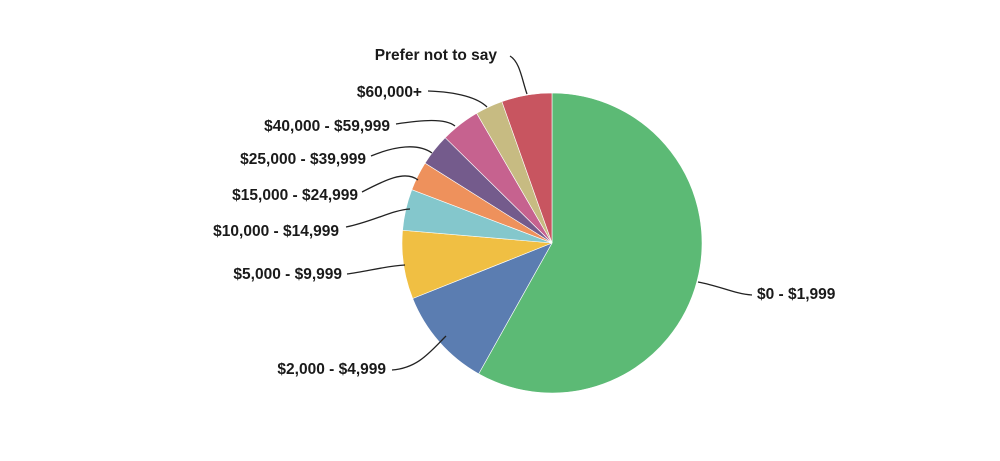 This screenshot has height=461, width=1000. Describe the element at coordinates (303, 159) in the screenshot. I see `slice-label-5: $25,000 - $39,999` at that location.